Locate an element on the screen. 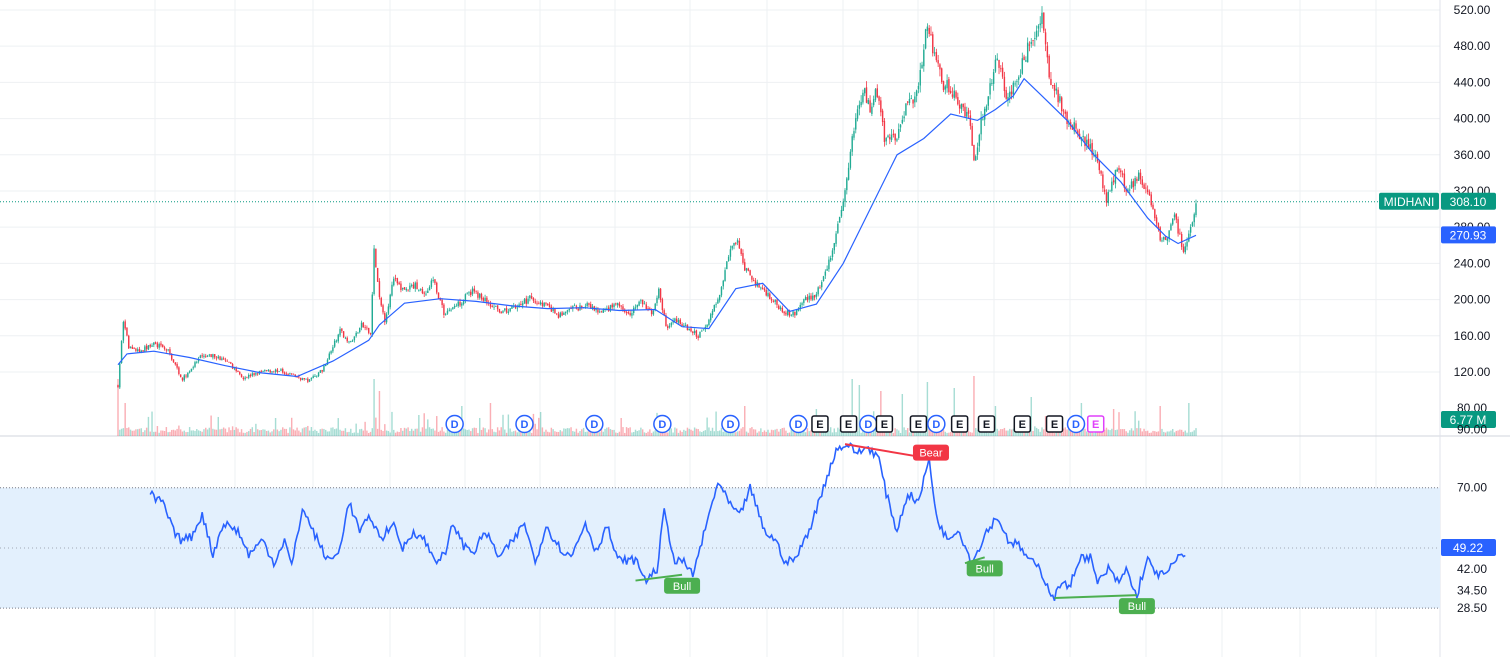 This screenshot has width=1510, height=657. price-axis-tick: 240.00 is located at coordinates (1472, 263).